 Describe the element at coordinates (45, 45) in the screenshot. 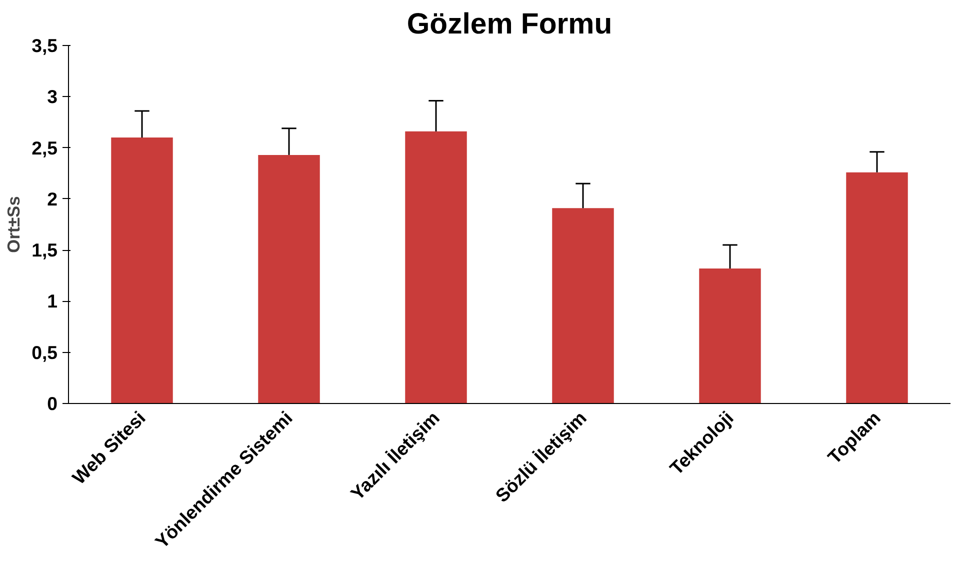

I see `y-tick-label: 3,5` at that location.